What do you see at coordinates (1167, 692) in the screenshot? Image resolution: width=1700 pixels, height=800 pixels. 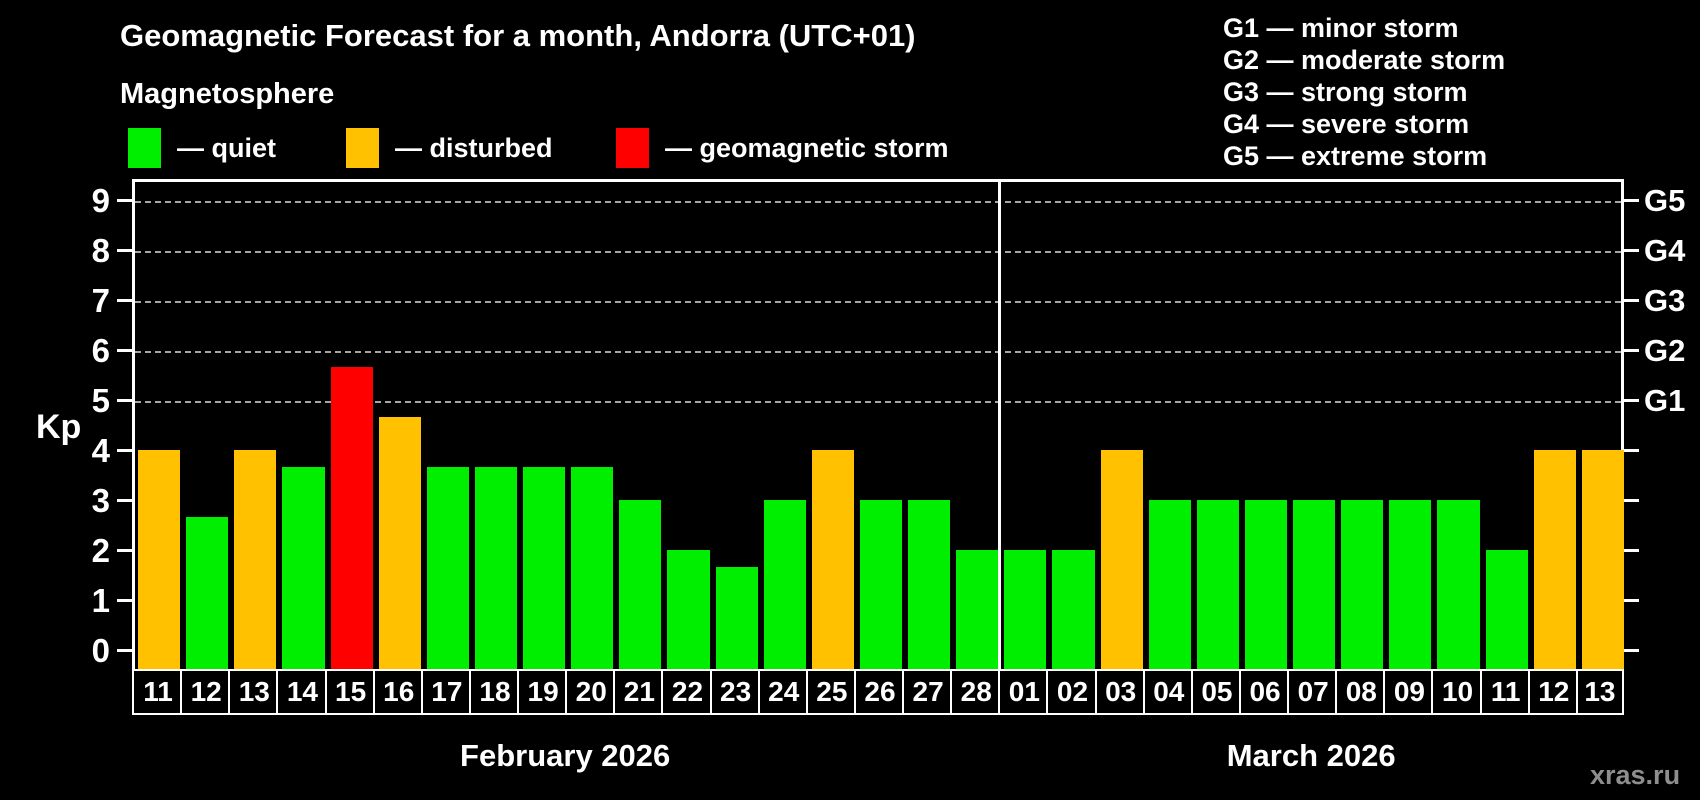 I see `day-label: 04` at bounding box center [1167, 692].